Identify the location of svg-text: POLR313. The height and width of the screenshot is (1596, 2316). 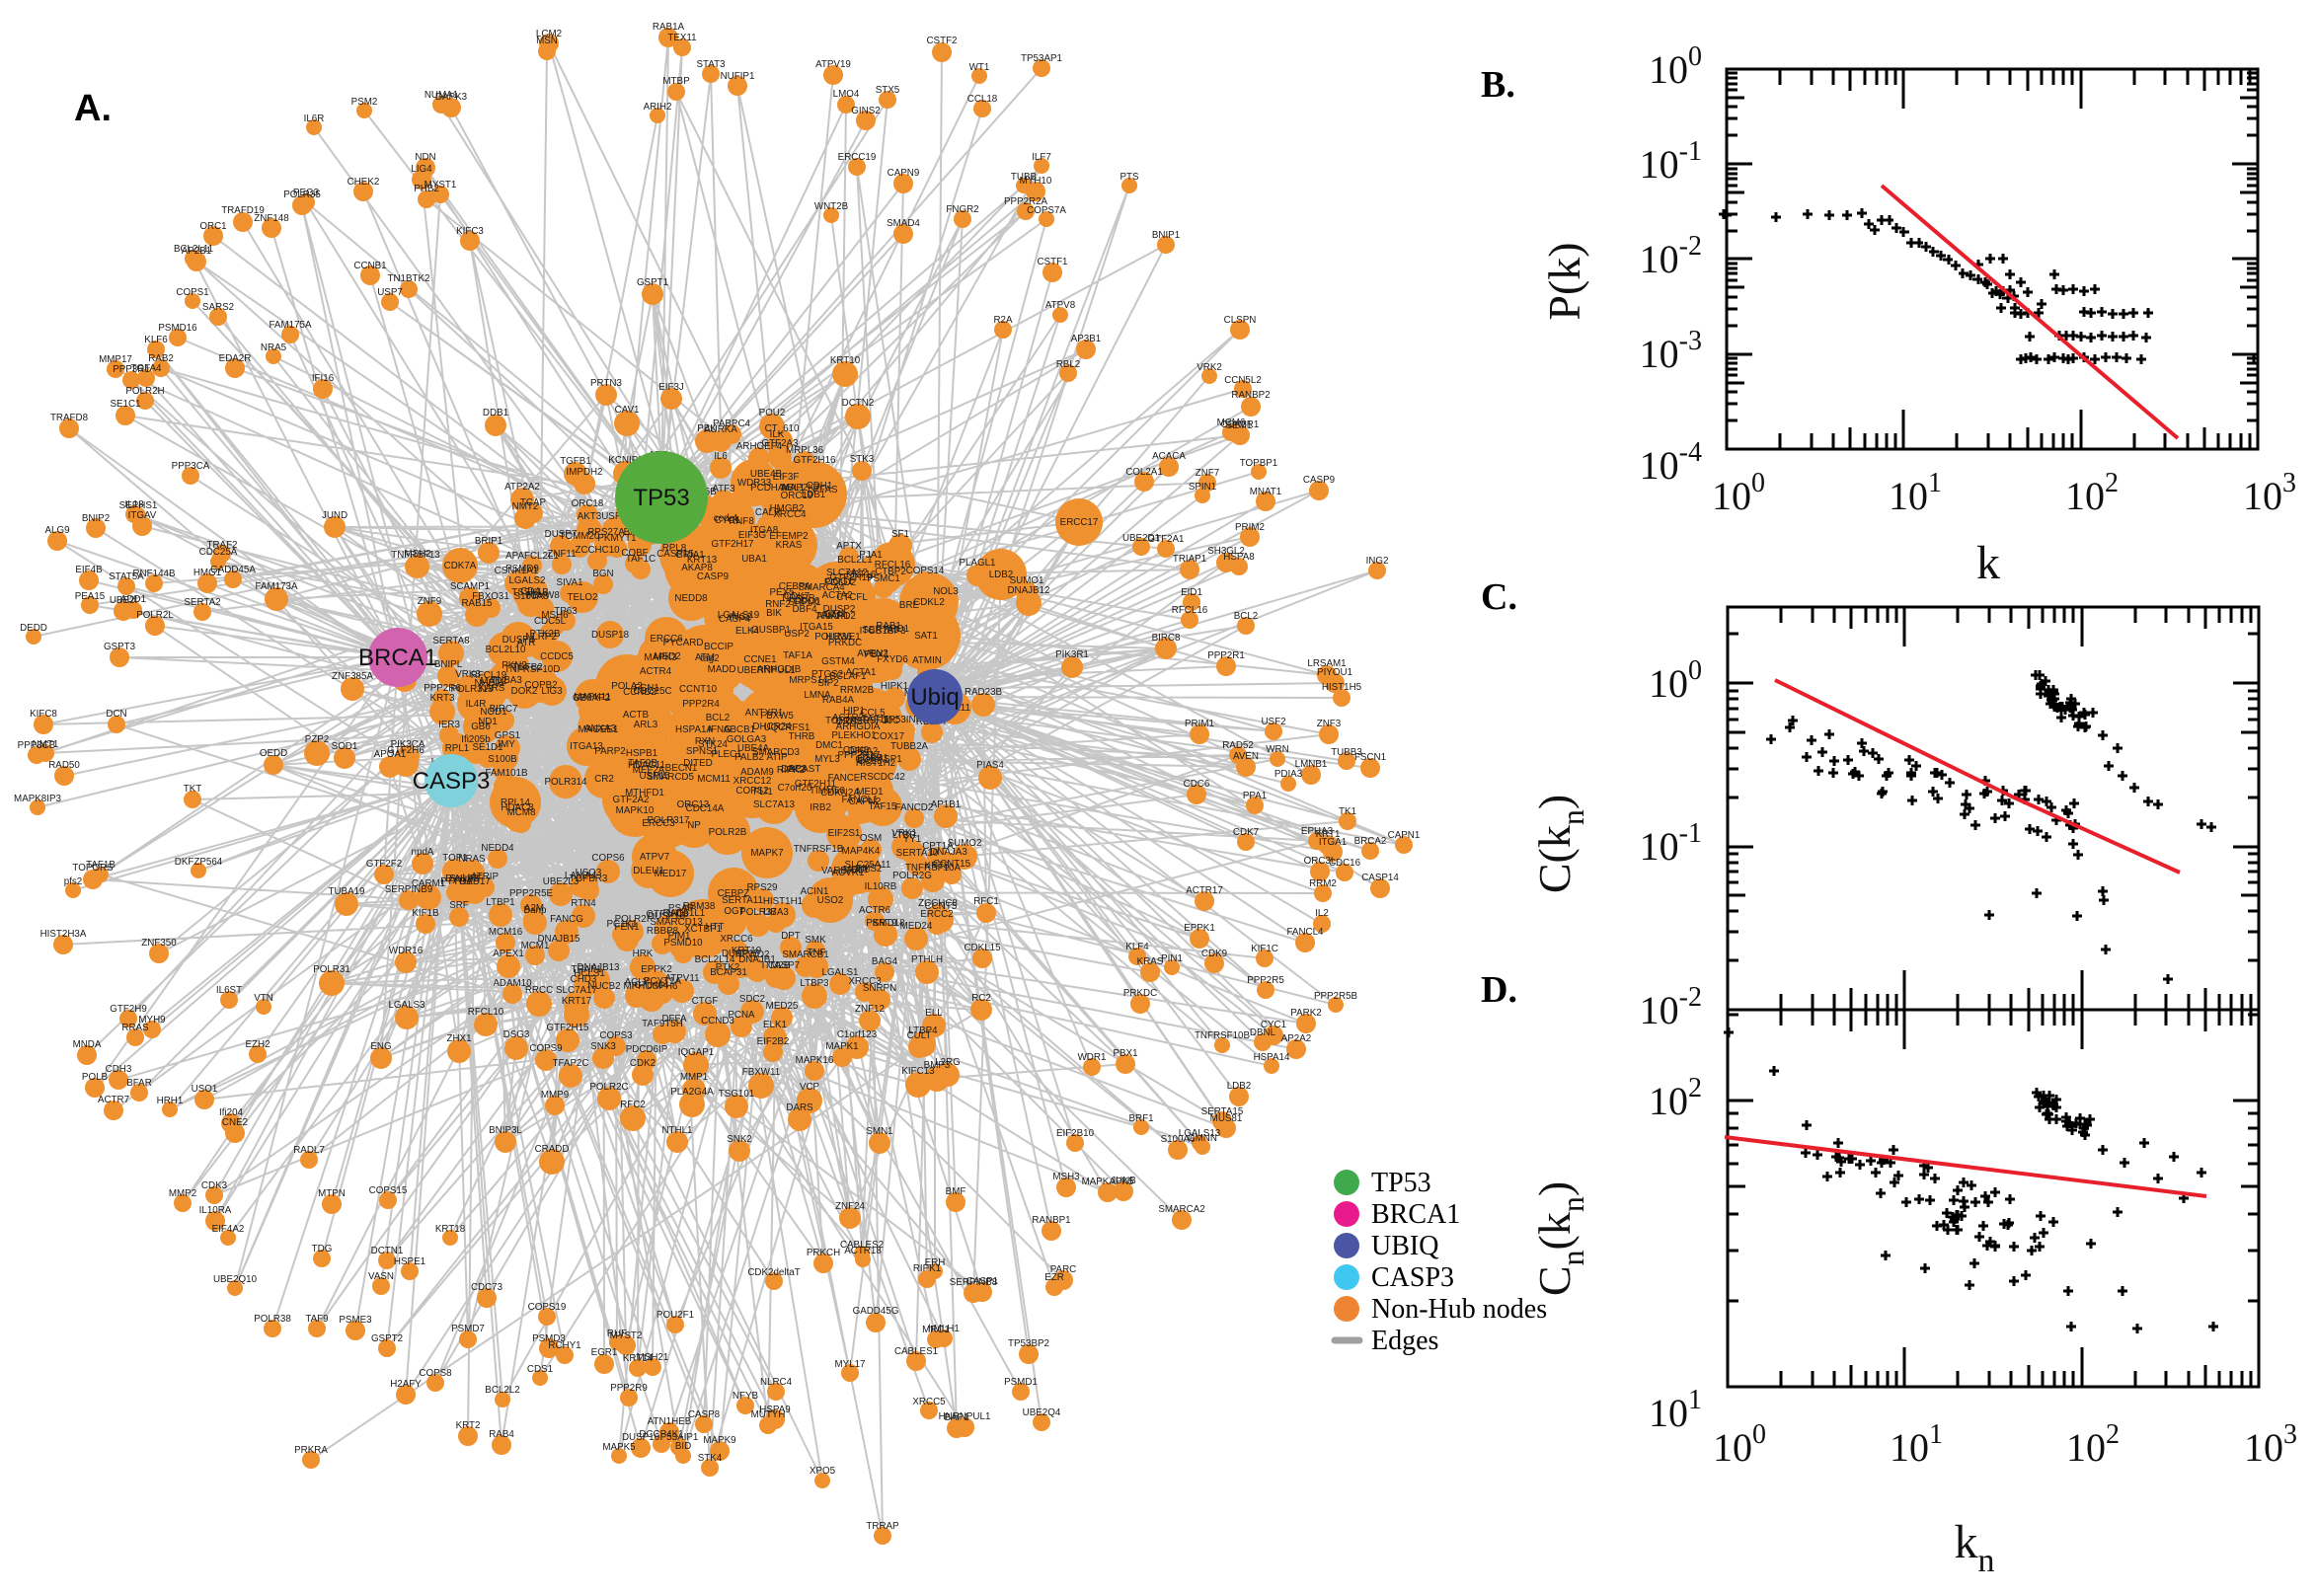
(472, 689).